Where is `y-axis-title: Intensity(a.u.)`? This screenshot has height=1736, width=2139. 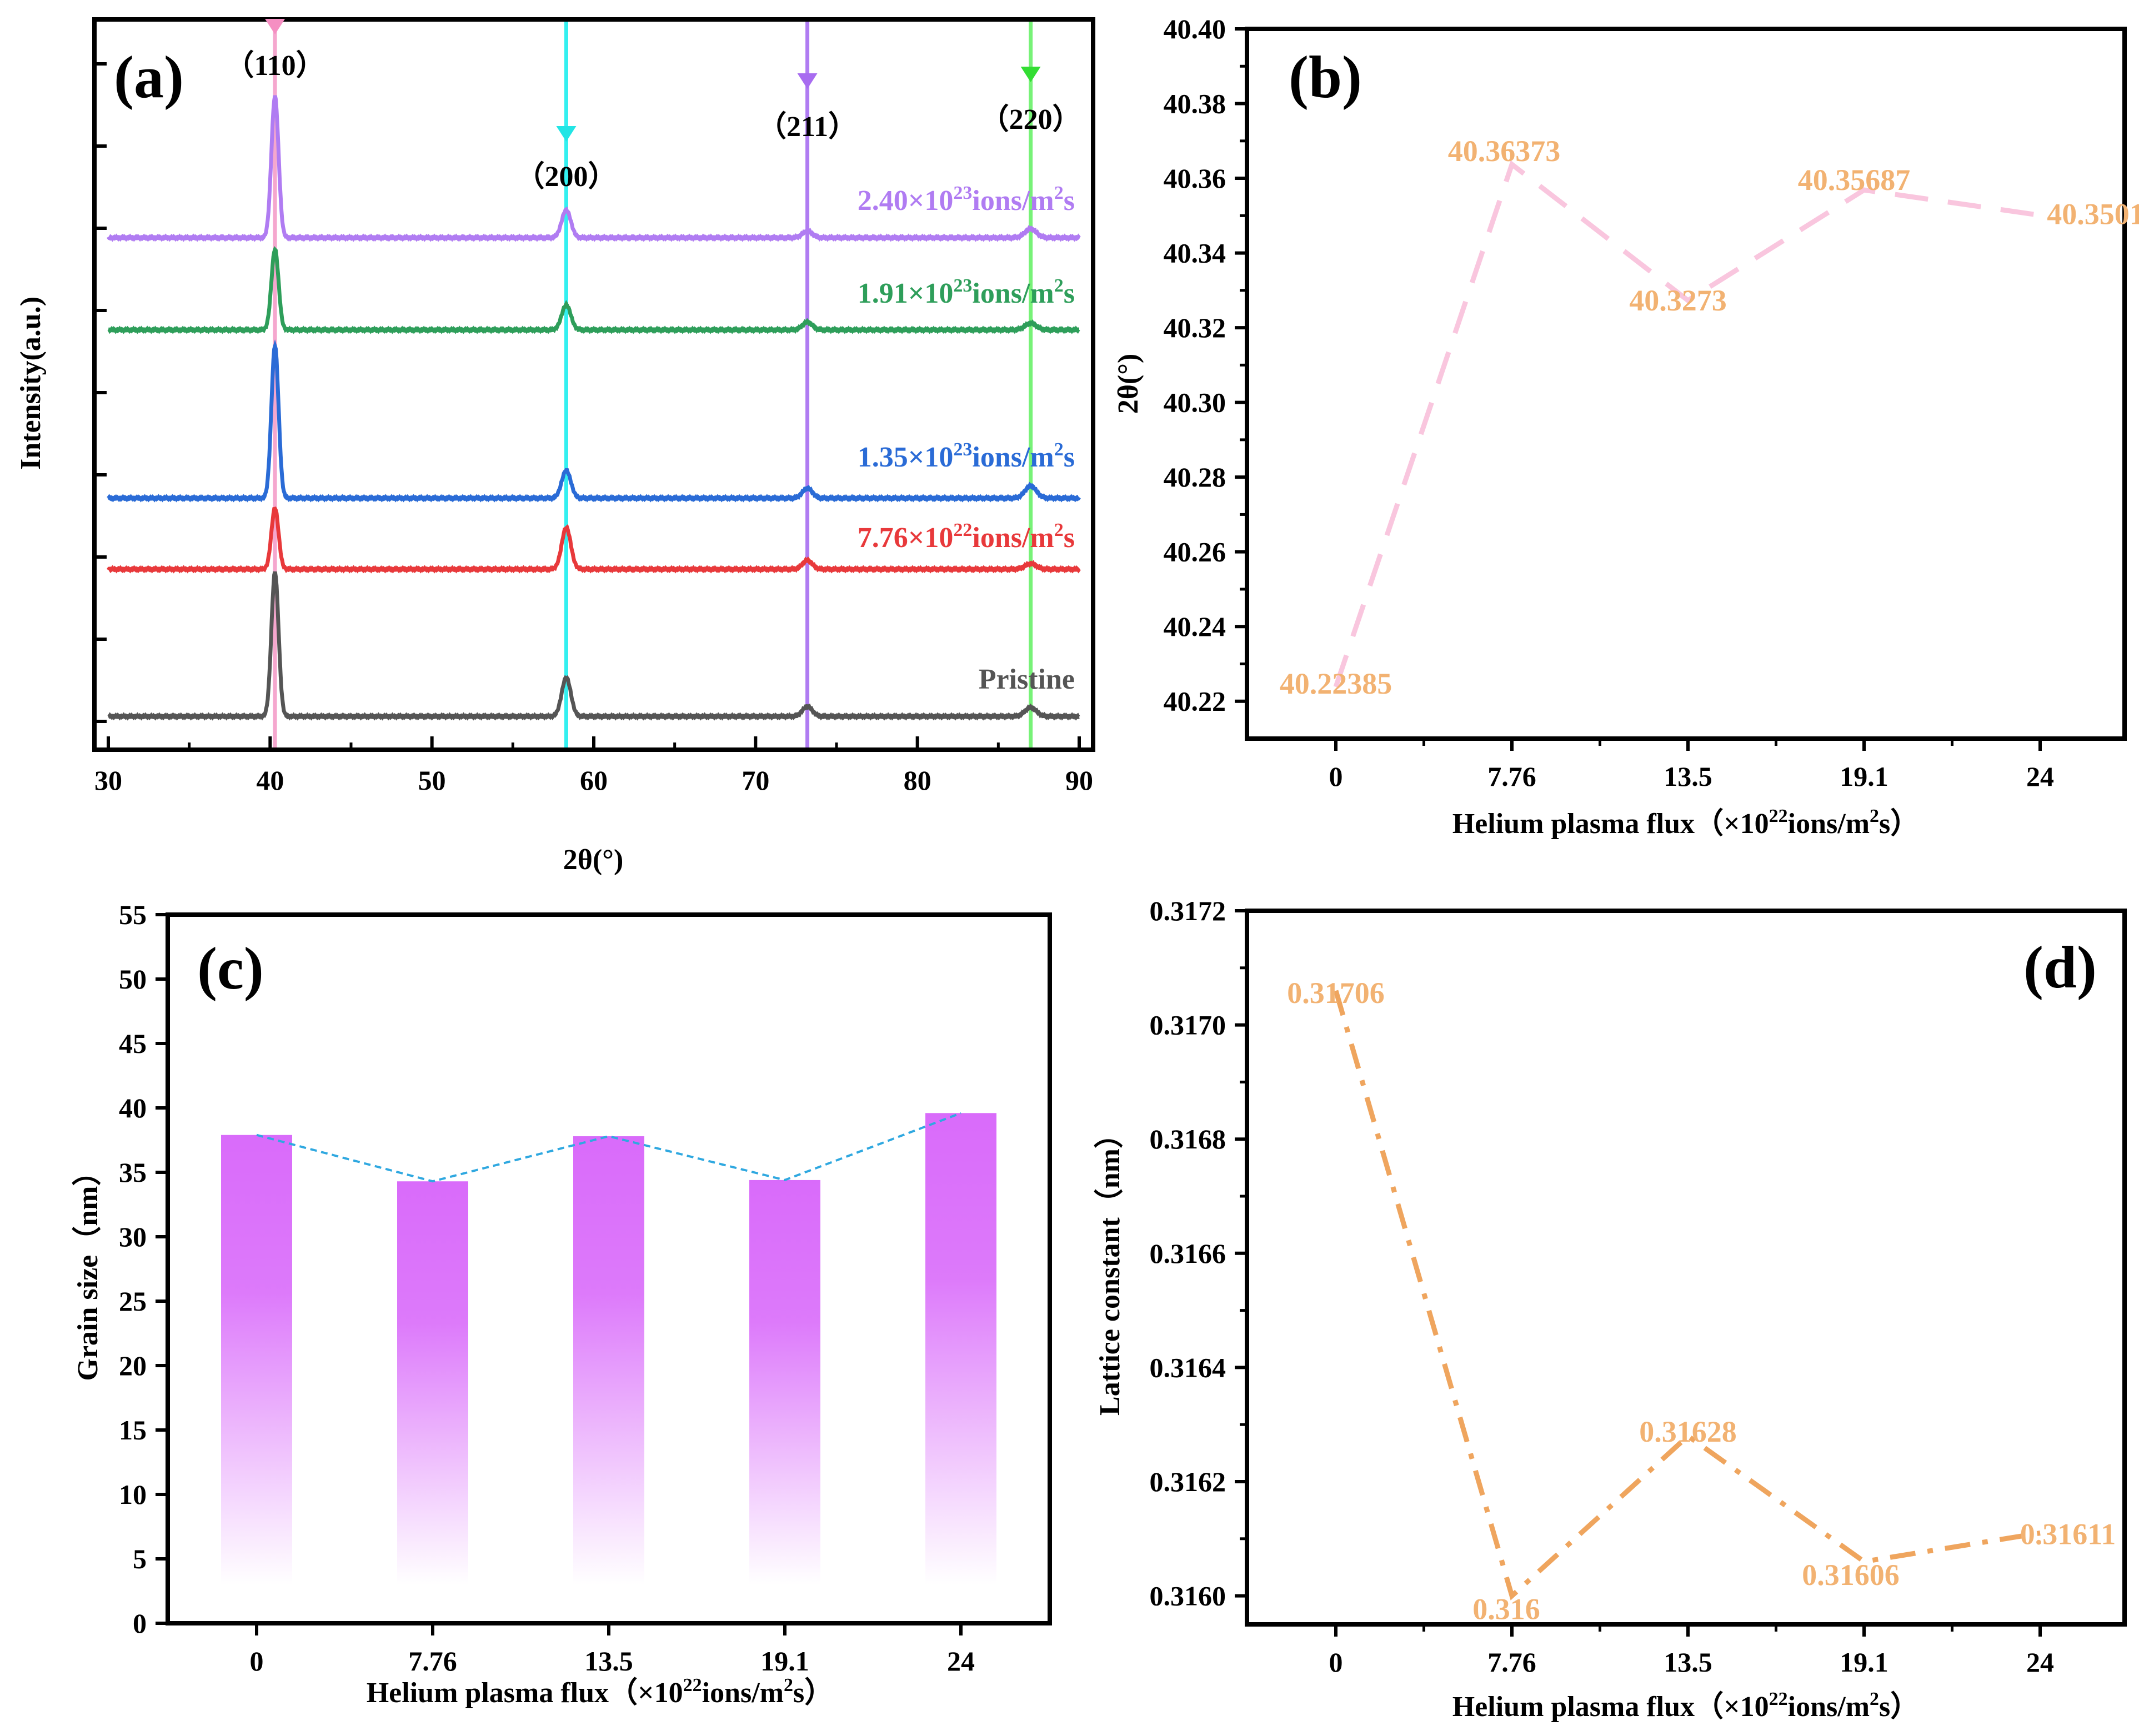
y-axis-title: Intensity(a.u.) is located at coordinates (31, 383).